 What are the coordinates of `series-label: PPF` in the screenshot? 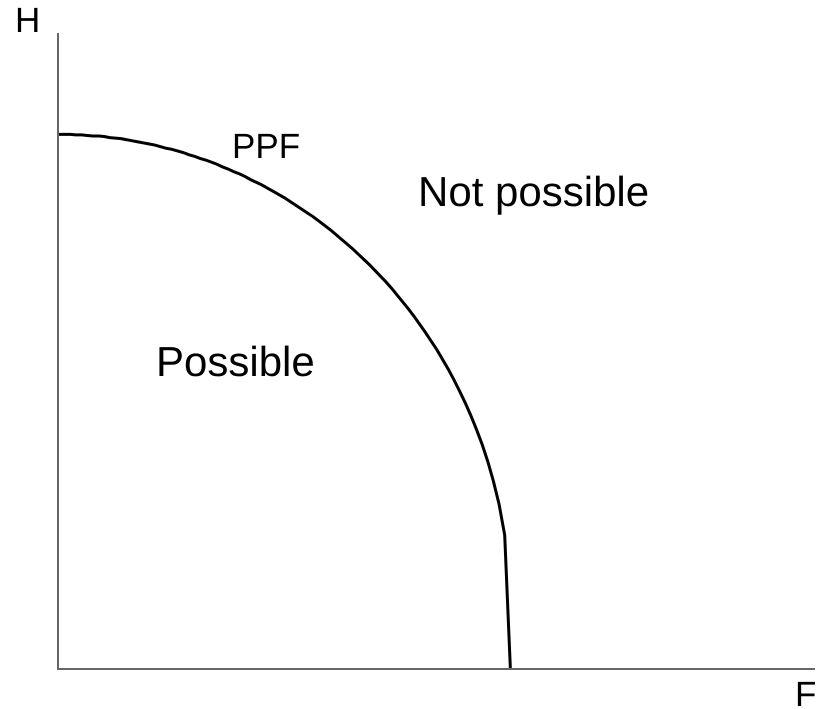 It's located at (266, 146).